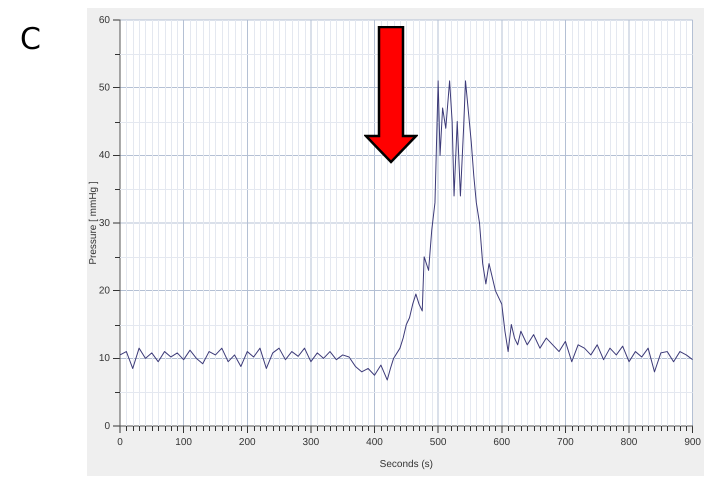 The image size is (704, 479). Describe the element at coordinates (104, 88) in the screenshot. I see `y-tick-label: 50` at that location.